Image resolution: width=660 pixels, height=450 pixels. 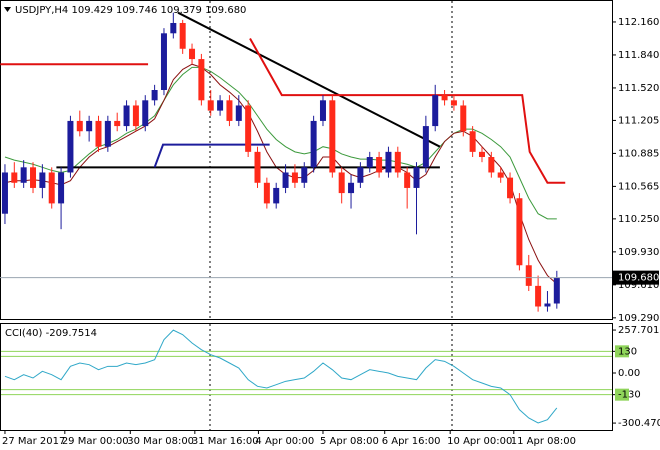 I want to click on y-tick-label: 110.565, so click(x=638, y=186).